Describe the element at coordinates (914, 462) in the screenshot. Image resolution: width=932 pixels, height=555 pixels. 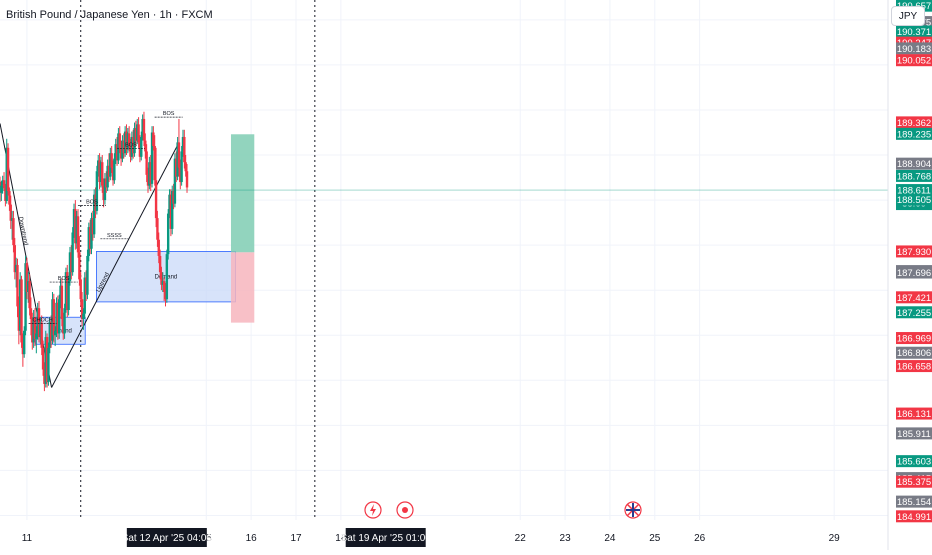
I see `price-tag-label: 185.603` at that location.